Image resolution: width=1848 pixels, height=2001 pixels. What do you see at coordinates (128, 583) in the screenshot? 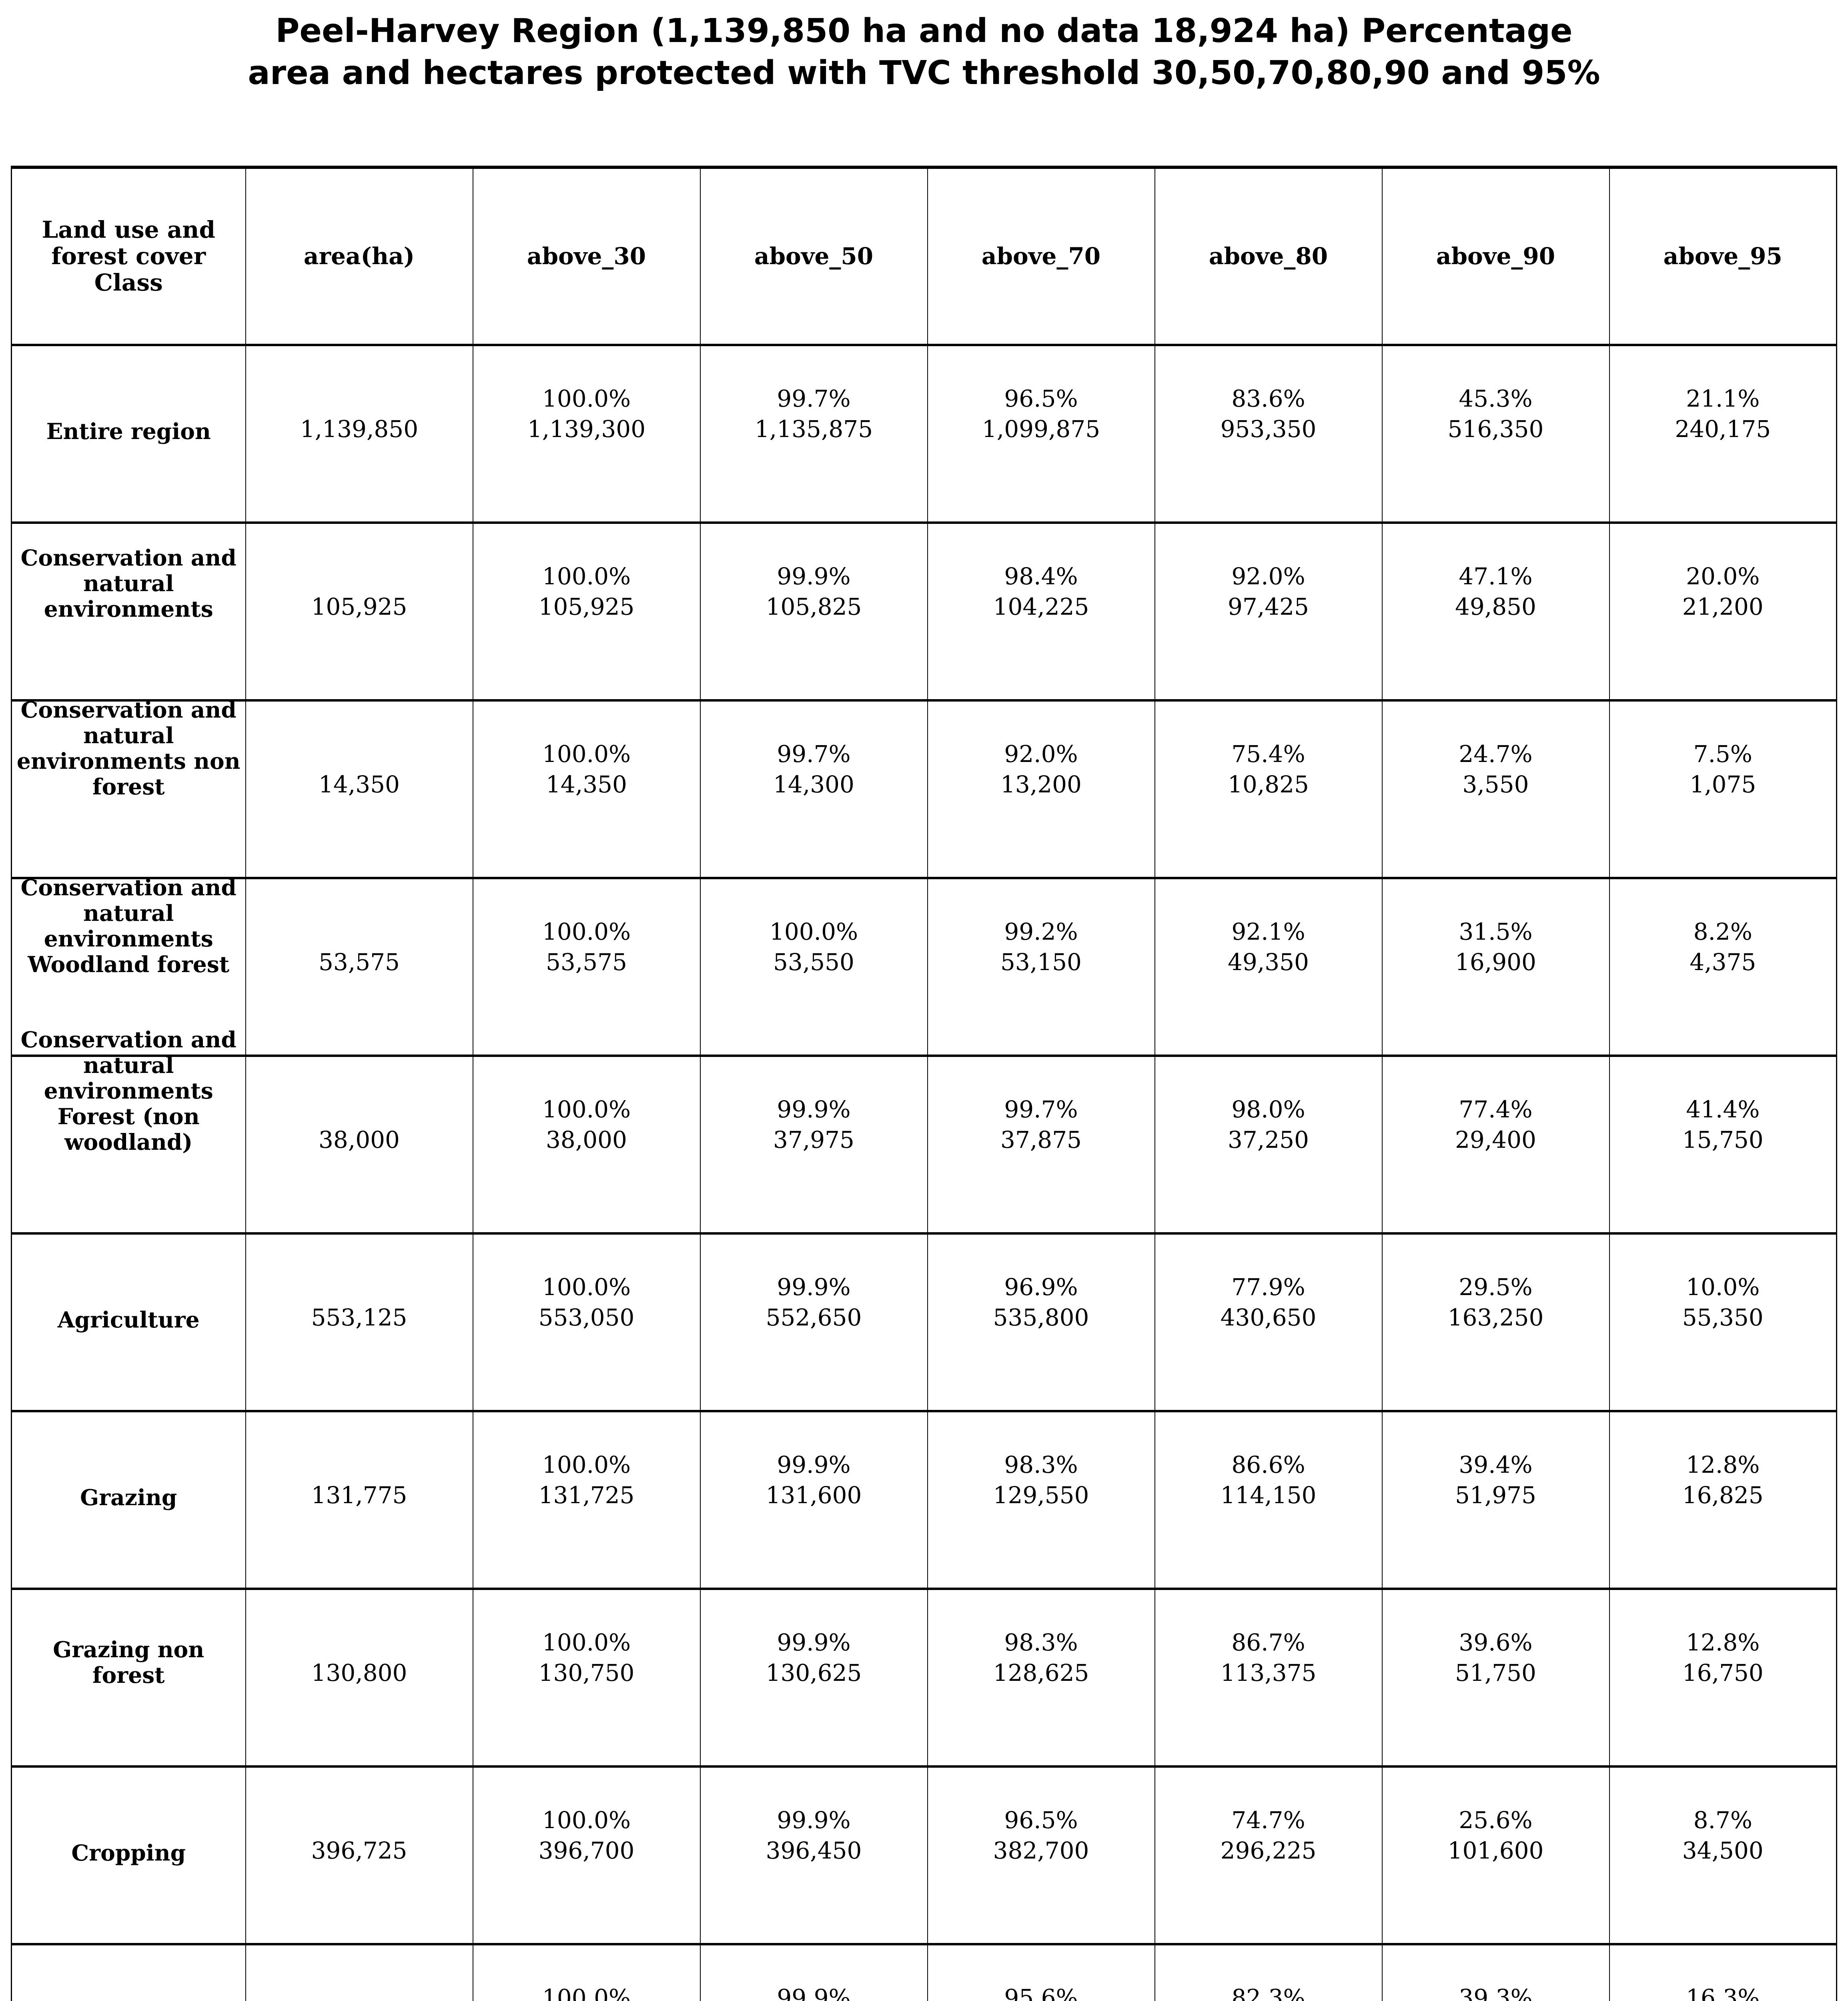
I see `row-class-label: Conservation and natural environments` at bounding box center [128, 583].